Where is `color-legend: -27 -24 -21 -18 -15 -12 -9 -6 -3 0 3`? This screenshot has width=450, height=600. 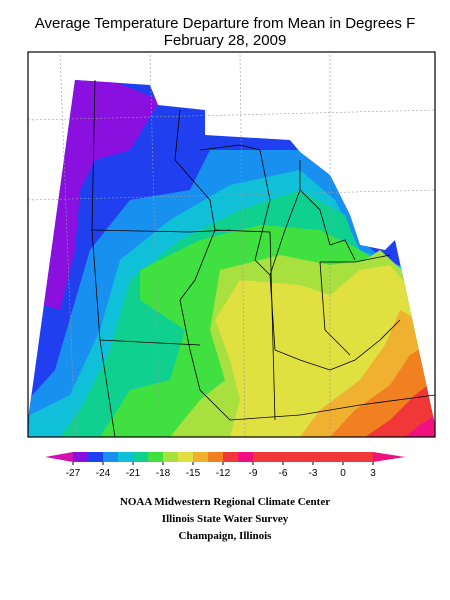
color-legend: -27 -24 -21 -18 -15 -12 -9 -6 -3 0 3 is located at coordinates (225, 465).